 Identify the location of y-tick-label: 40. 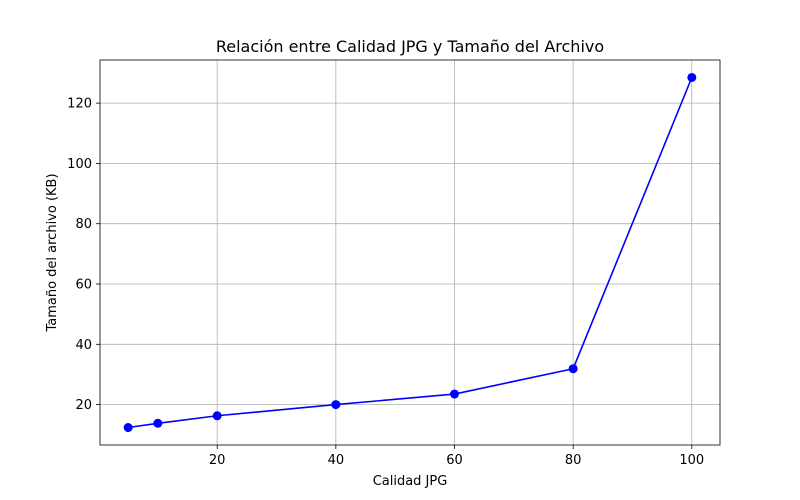
(83, 345).